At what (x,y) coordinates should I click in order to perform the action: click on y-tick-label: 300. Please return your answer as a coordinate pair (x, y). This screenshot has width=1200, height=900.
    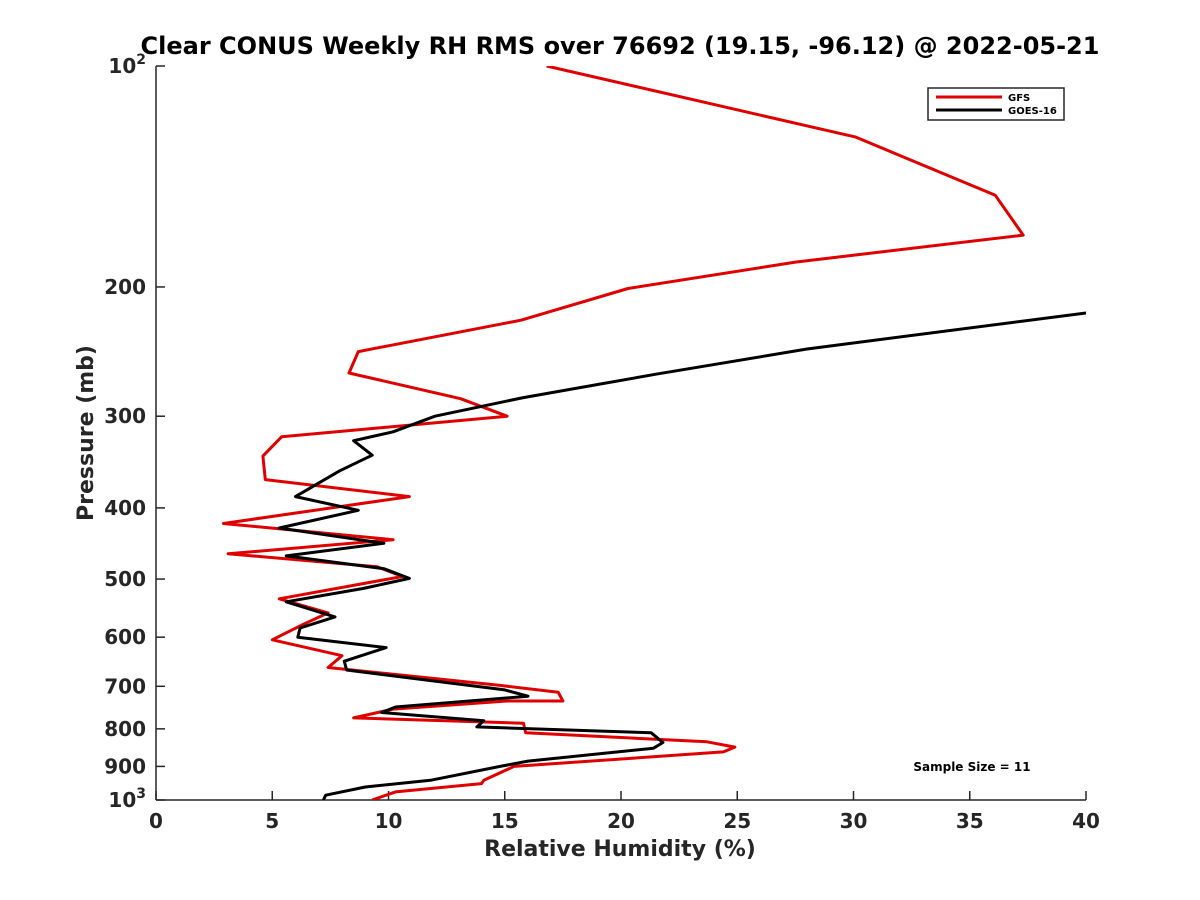
    Looking at the image, I should click on (125, 416).